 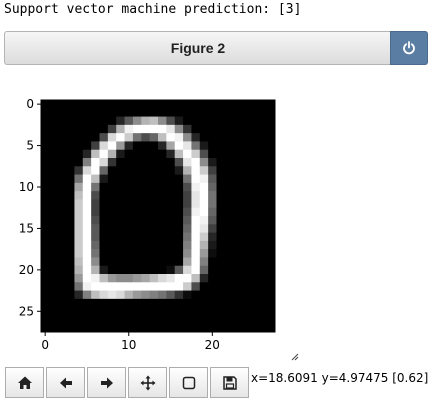 I want to click on cursor-readout: x=18.6091 y=4.97475 [0.62], so click(x=340, y=378).